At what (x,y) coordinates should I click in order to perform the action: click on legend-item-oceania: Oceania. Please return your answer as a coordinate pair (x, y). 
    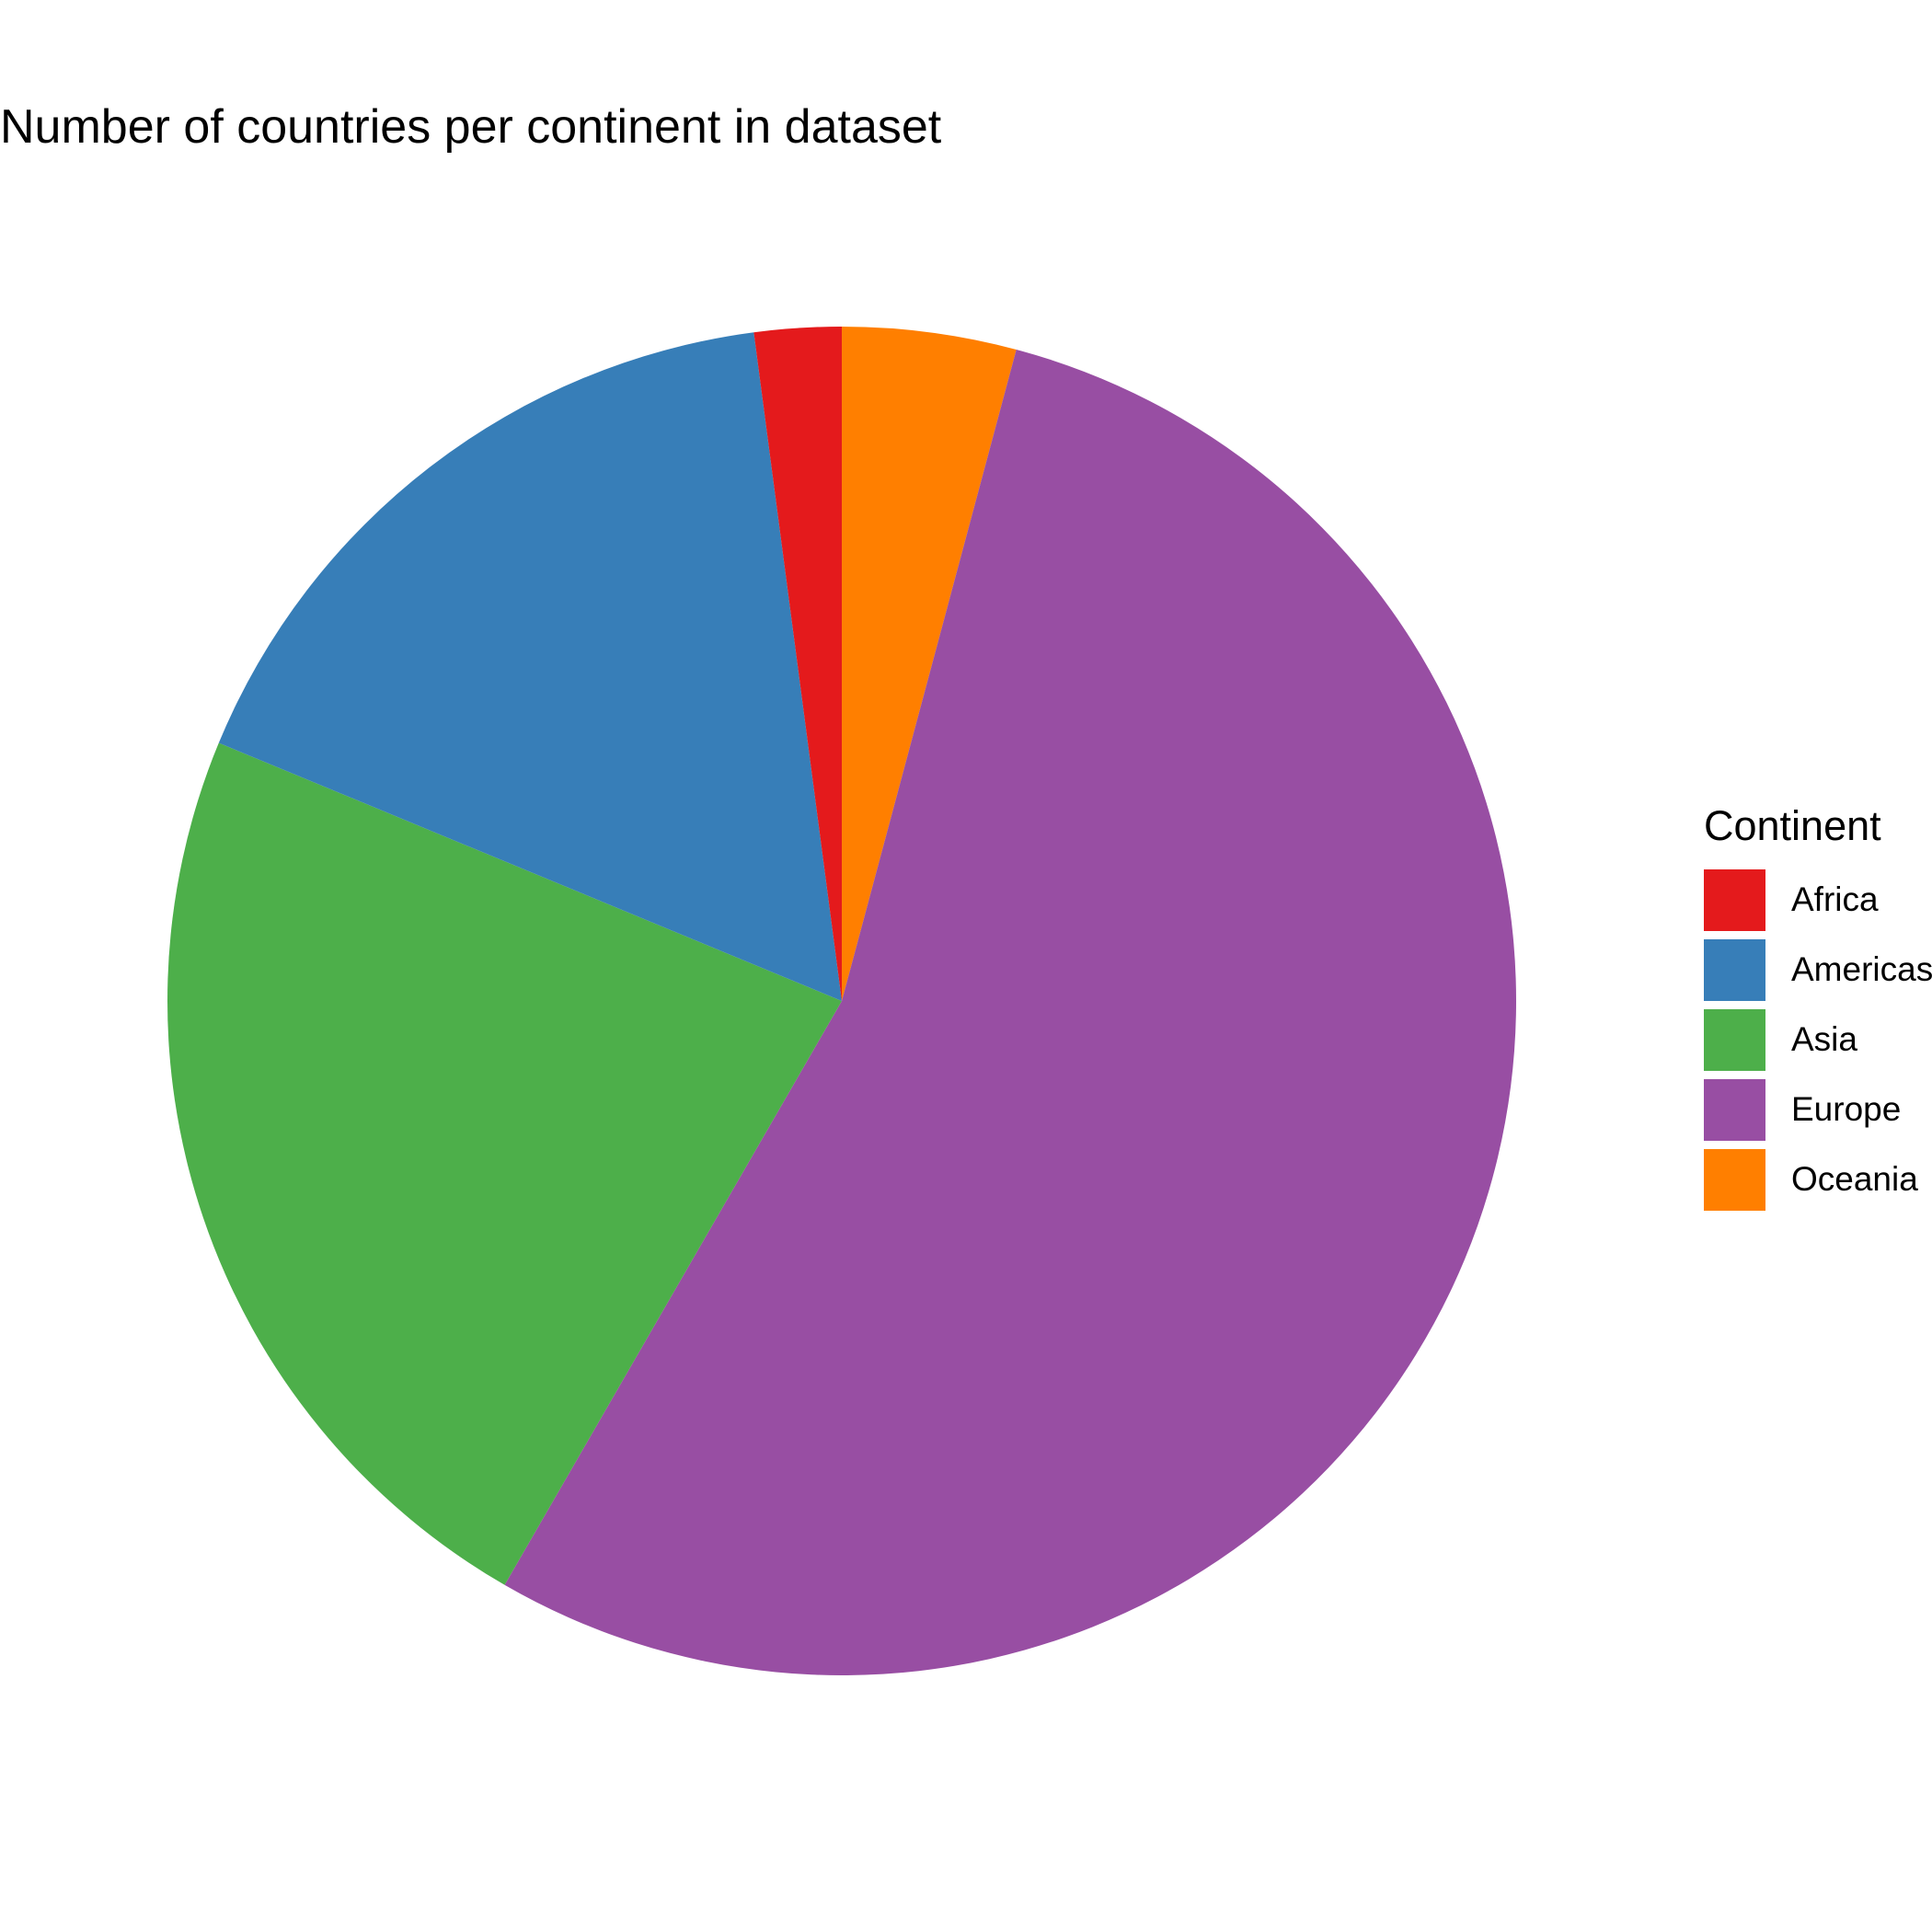
    Looking at the image, I should click on (1818, 1179).